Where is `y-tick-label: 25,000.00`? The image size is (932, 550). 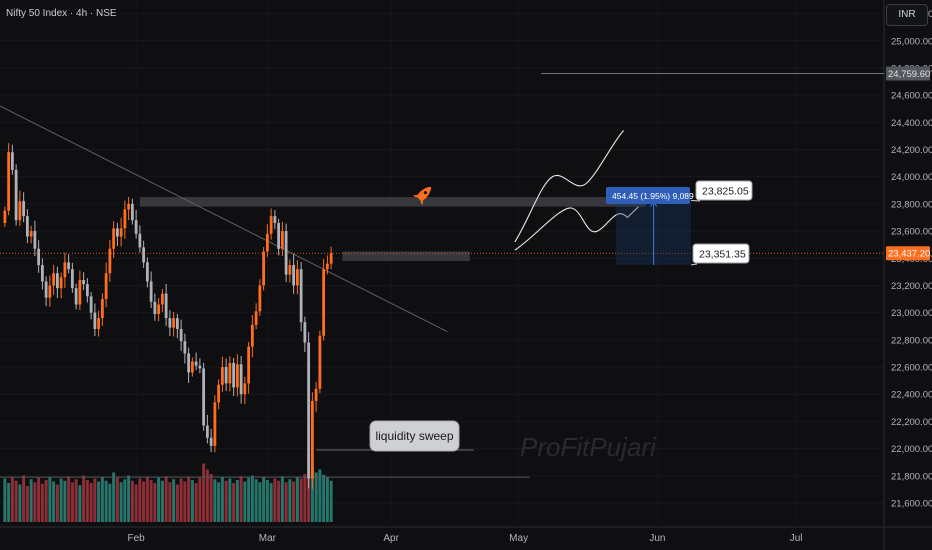 y-tick-label: 25,000.00 is located at coordinates (911, 41).